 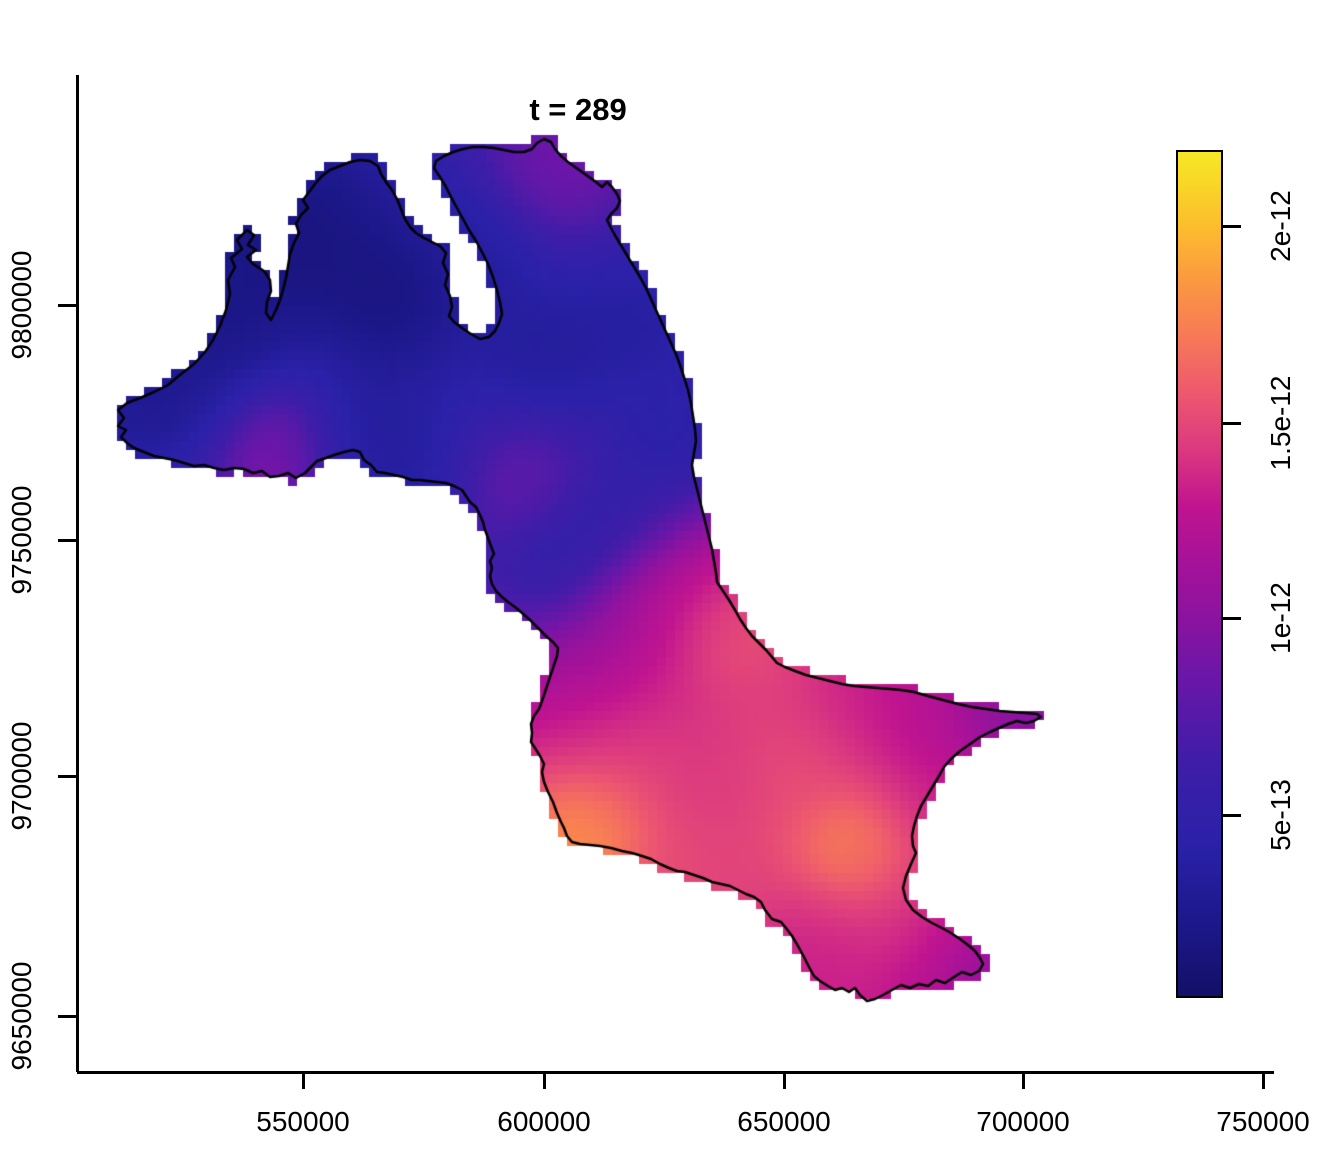 What do you see at coordinates (1023, 1121) in the screenshot?
I see `x-tick-label: 700000` at bounding box center [1023, 1121].